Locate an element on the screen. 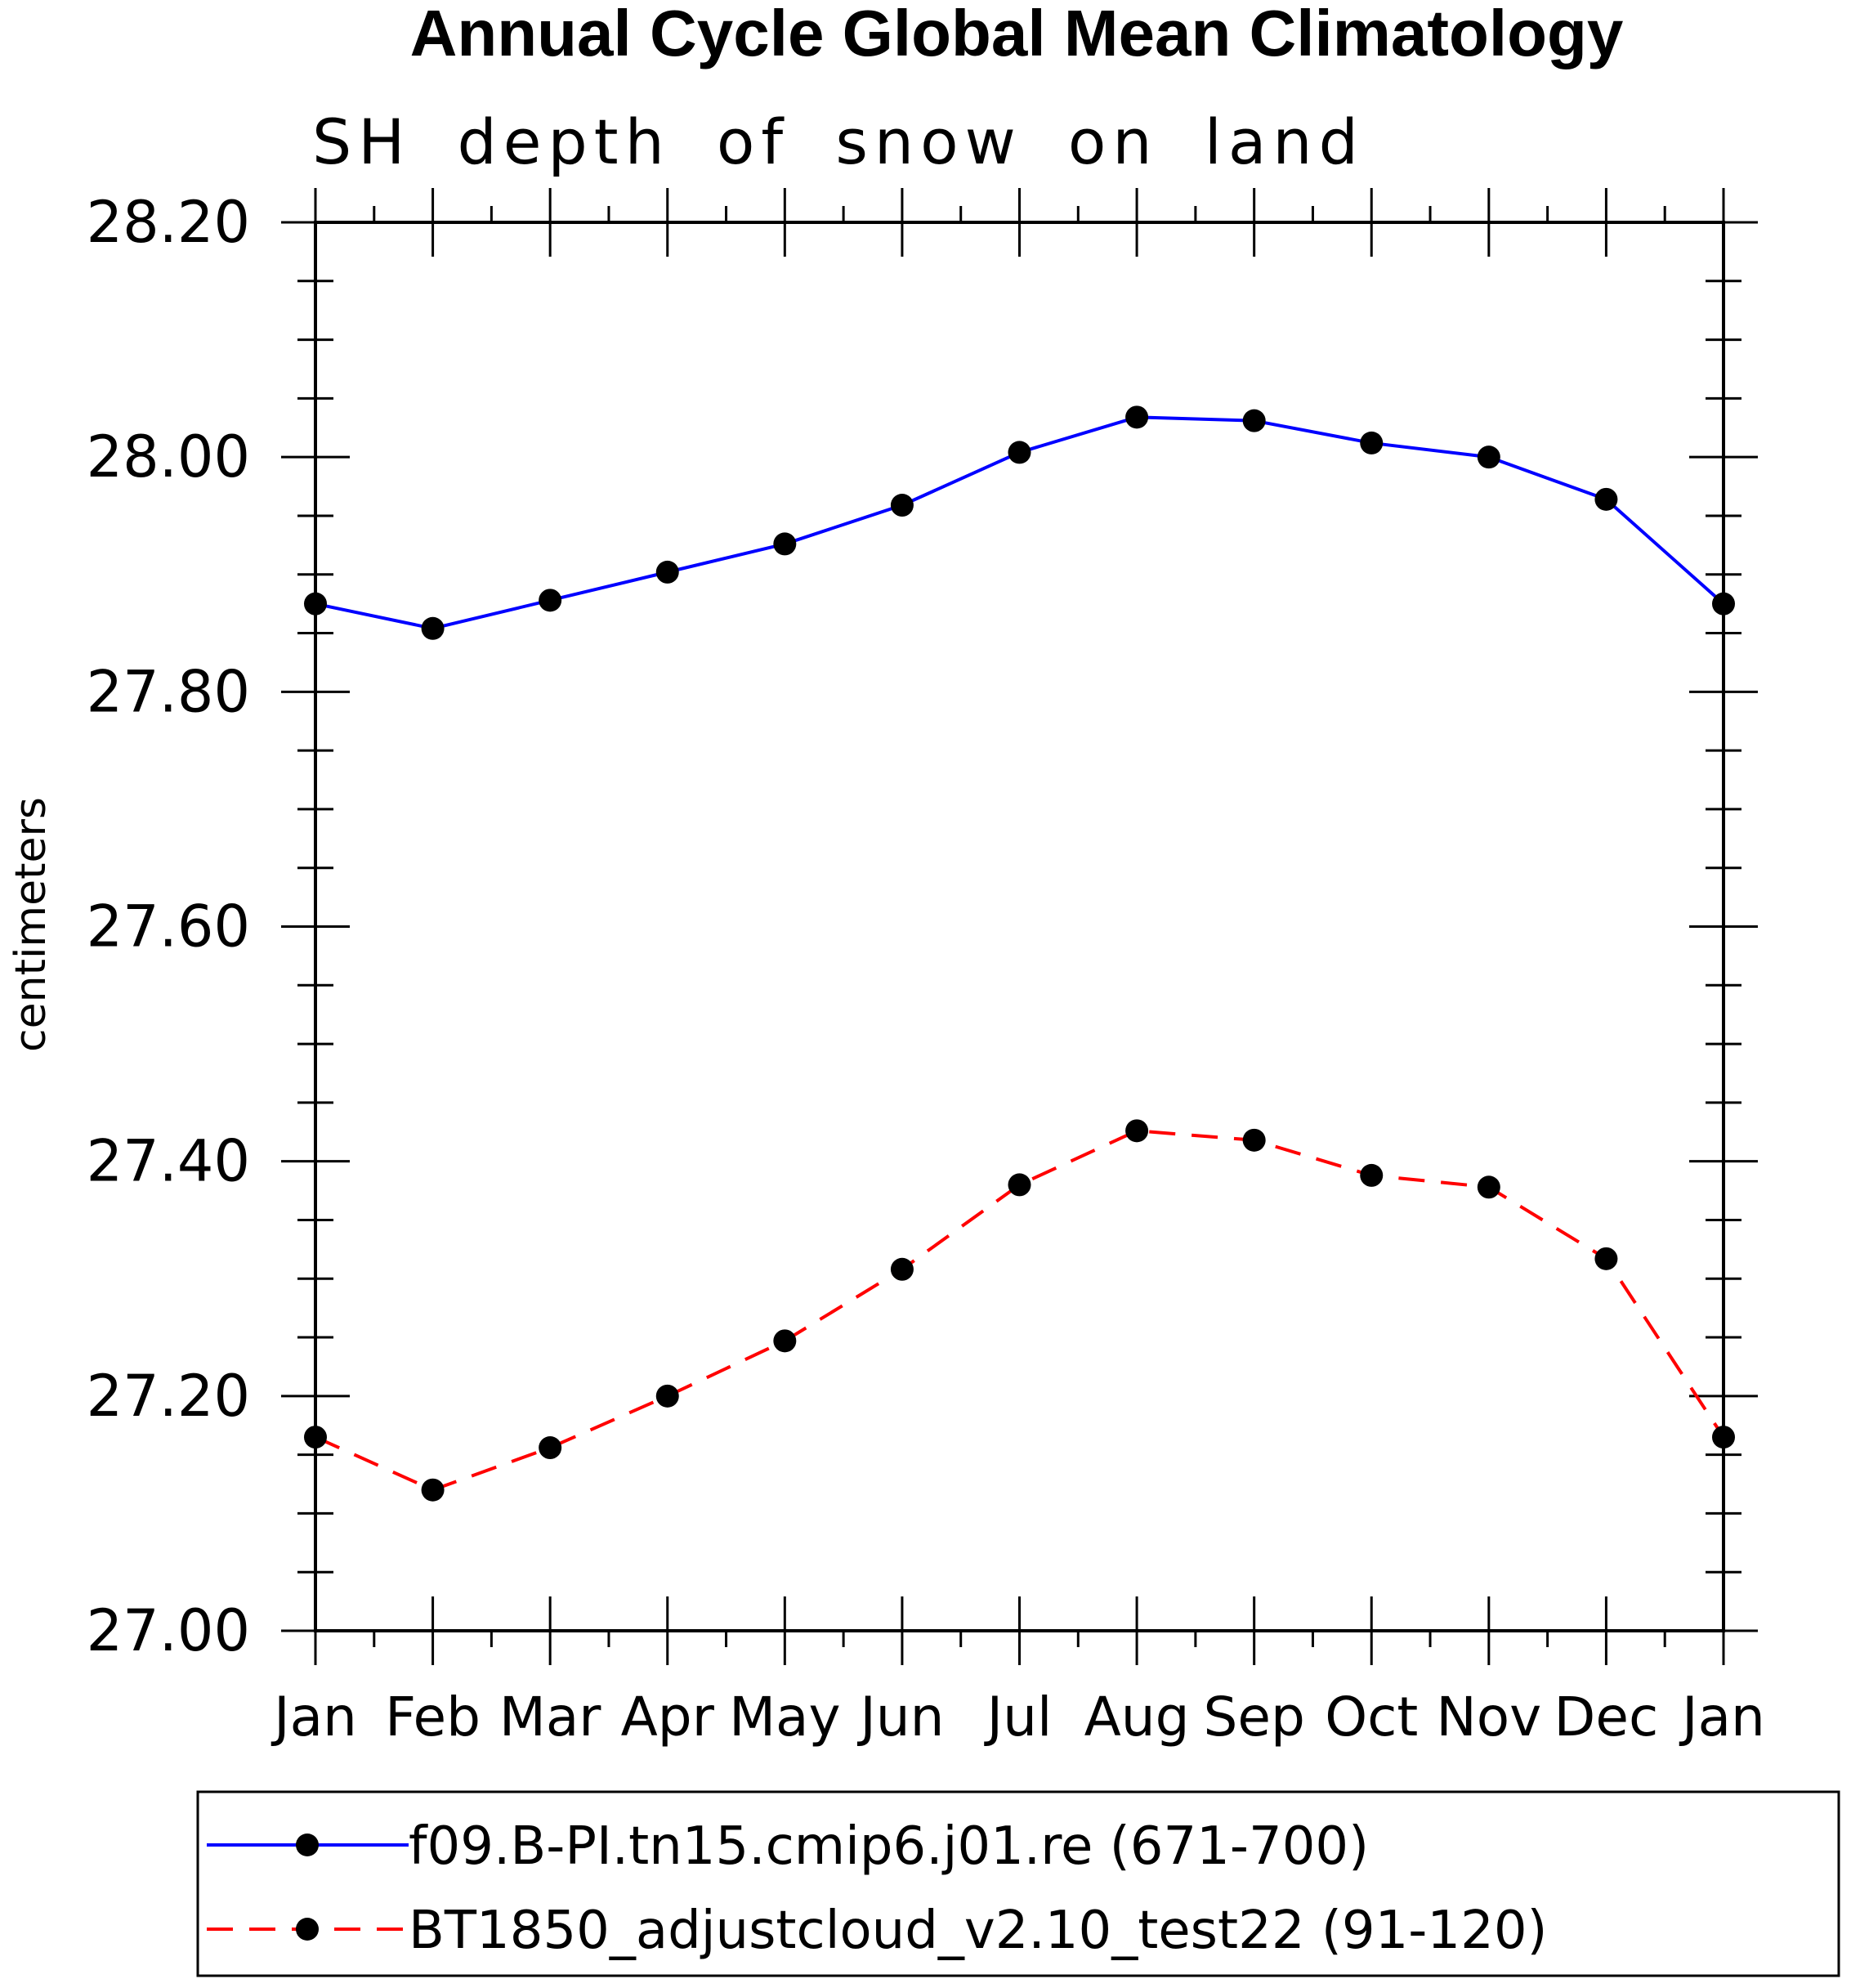 Image resolution: width=1851 pixels, height=1988 pixels. y-tick-label: 27.20 is located at coordinates (169, 1397).